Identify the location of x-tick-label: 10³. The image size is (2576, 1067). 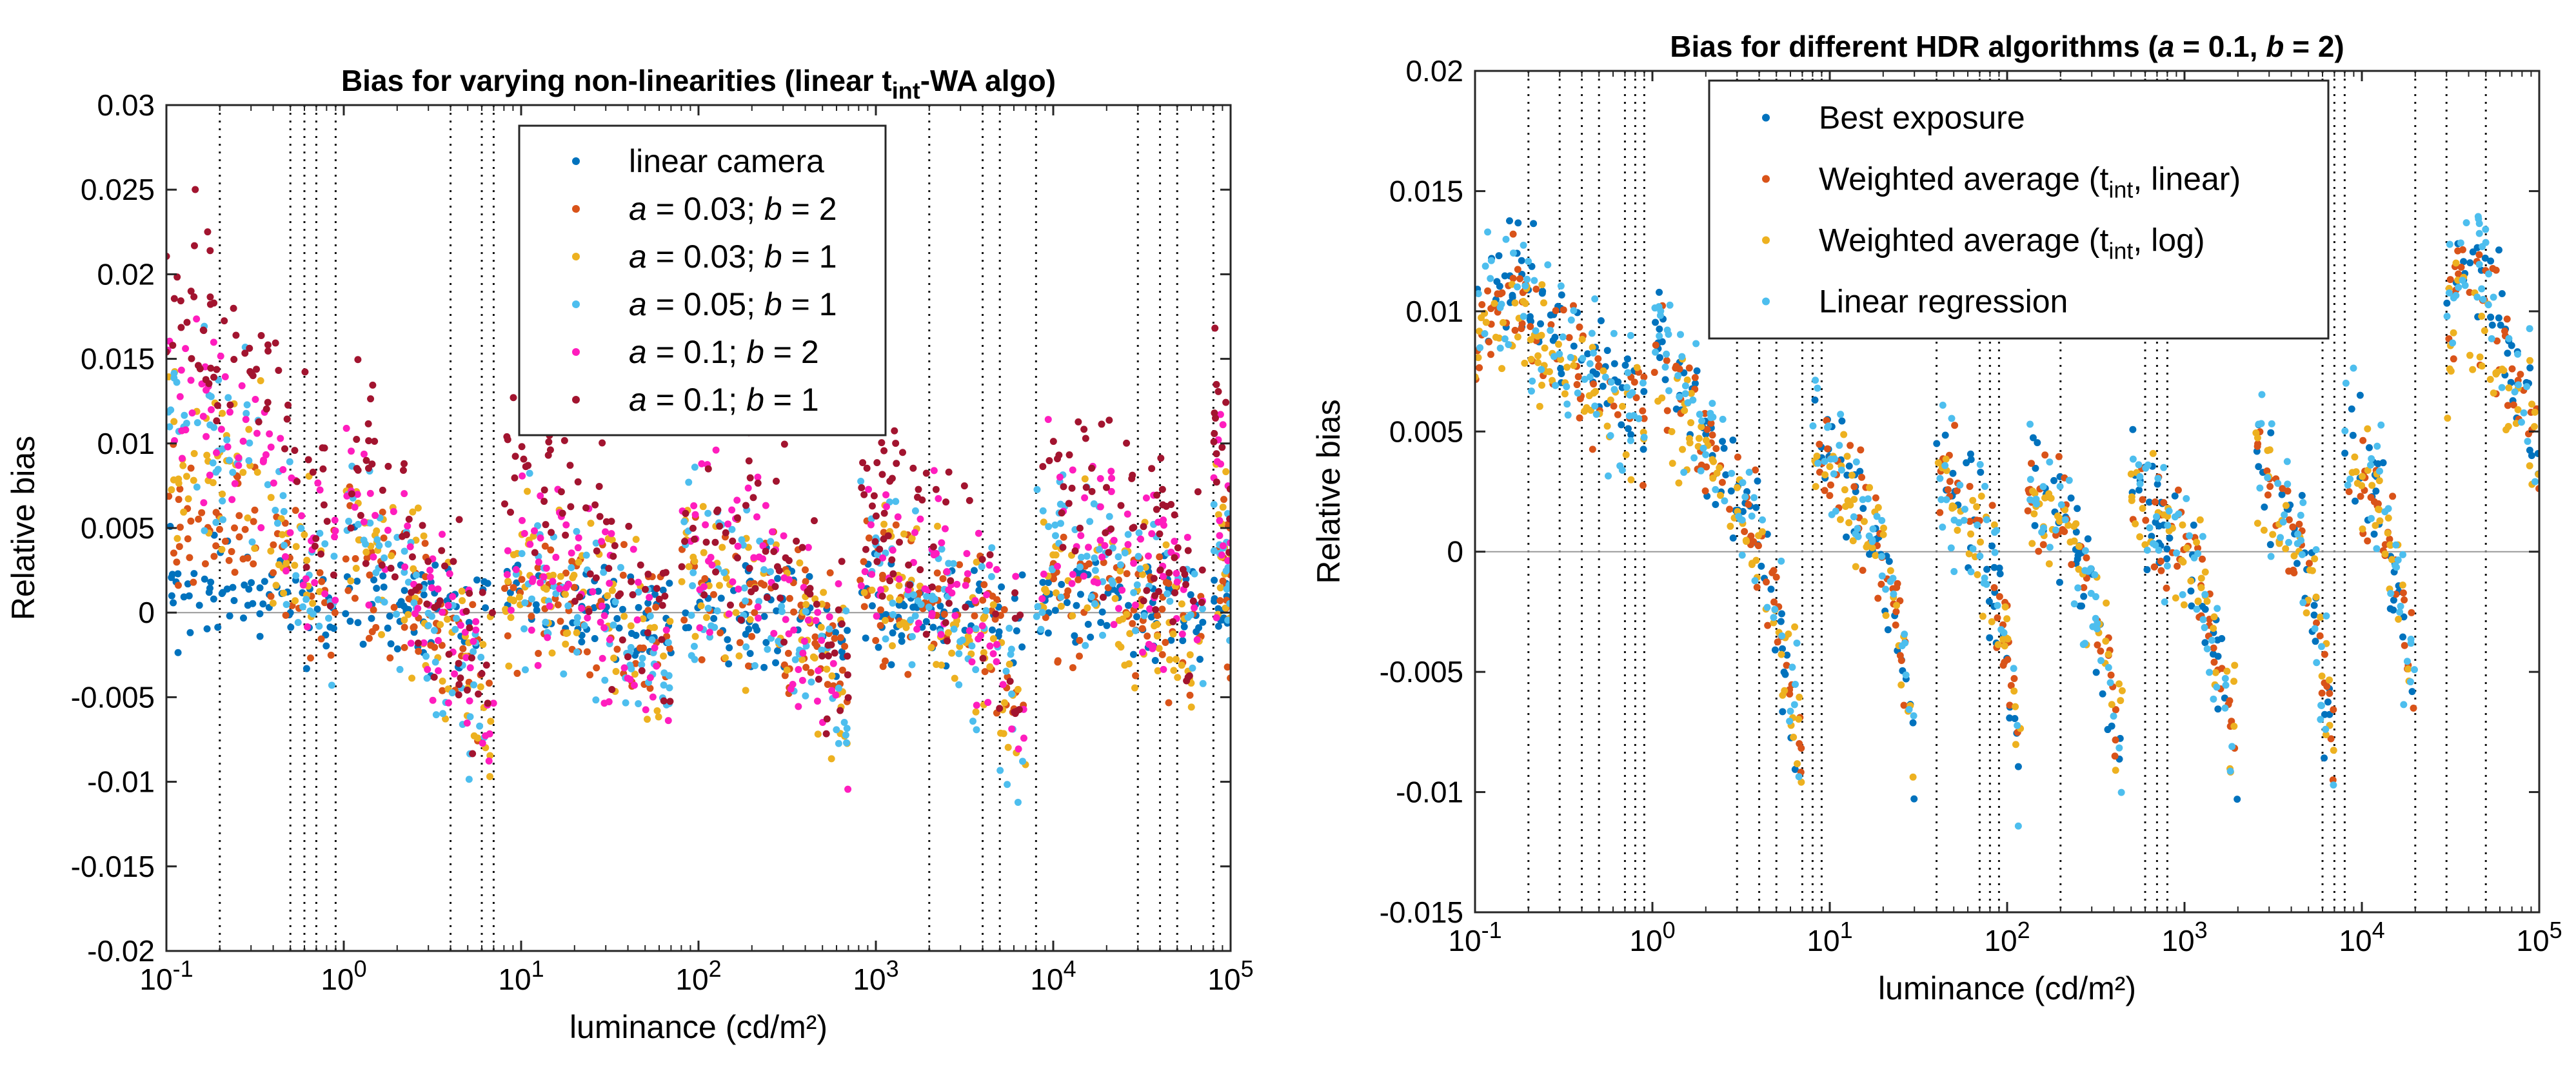
(875, 975).